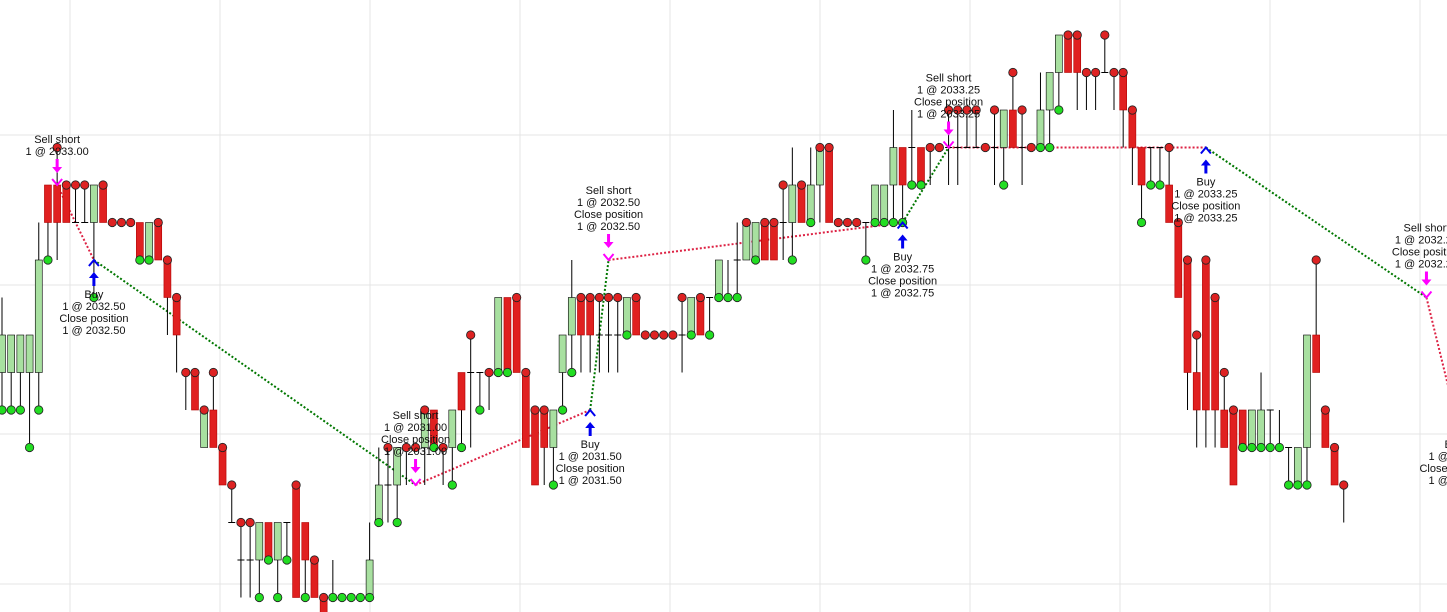  Describe the element at coordinates (1205, 166) in the screenshot. I see `buy-arrow-icon` at that location.